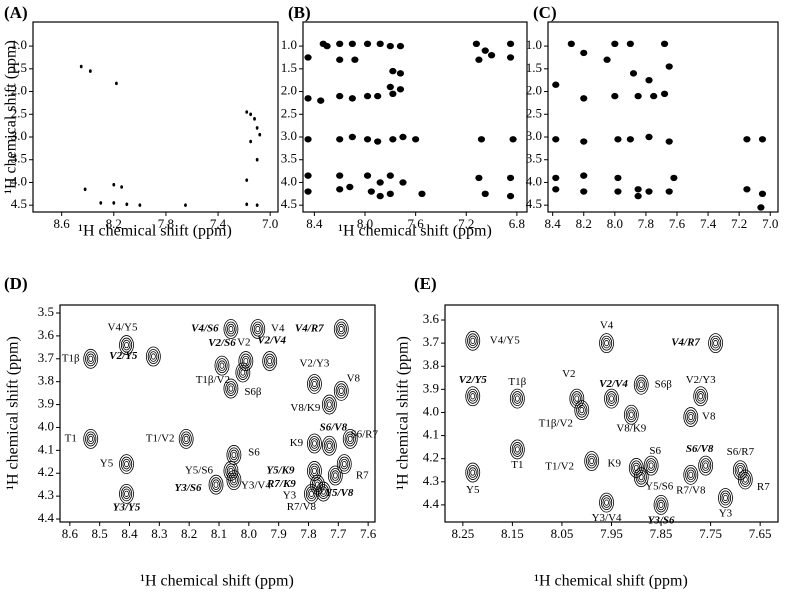 The height and width of the screenshot is (594, 790). Describe the element at coordinates (205, 329) in the screenshot. I see `peak-label: V4/S6` at that location.